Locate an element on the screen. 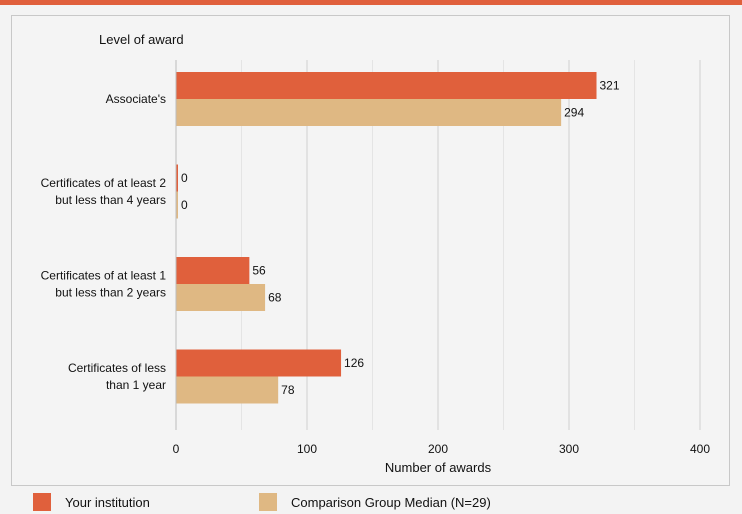 The height and width of the screenshot is (514, 742). legend-label-comparison-median: Comparison Group Median (N=29) is located at coordinates (391, 502).